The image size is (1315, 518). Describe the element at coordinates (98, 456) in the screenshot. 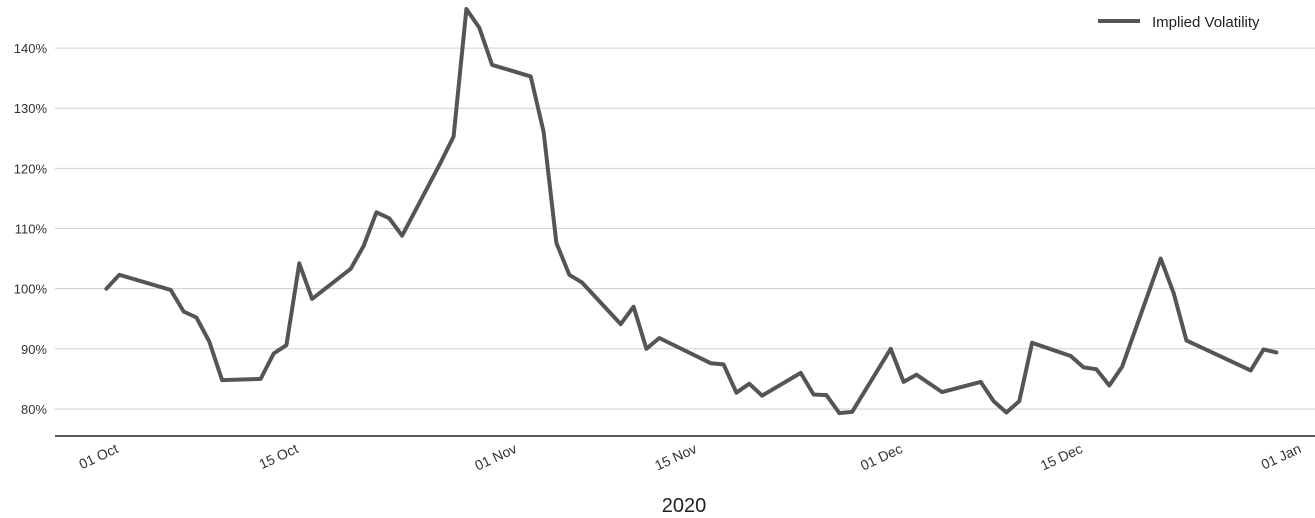

I see `x-tick-label: 01 Oct` at that location.